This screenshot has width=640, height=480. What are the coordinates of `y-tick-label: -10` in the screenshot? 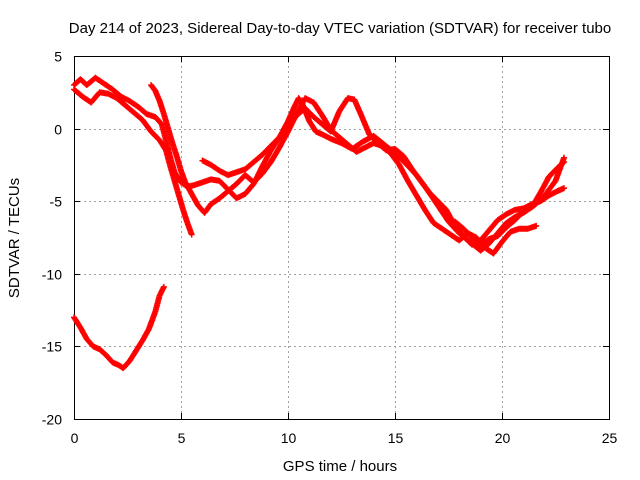 It's located at (52, 275).